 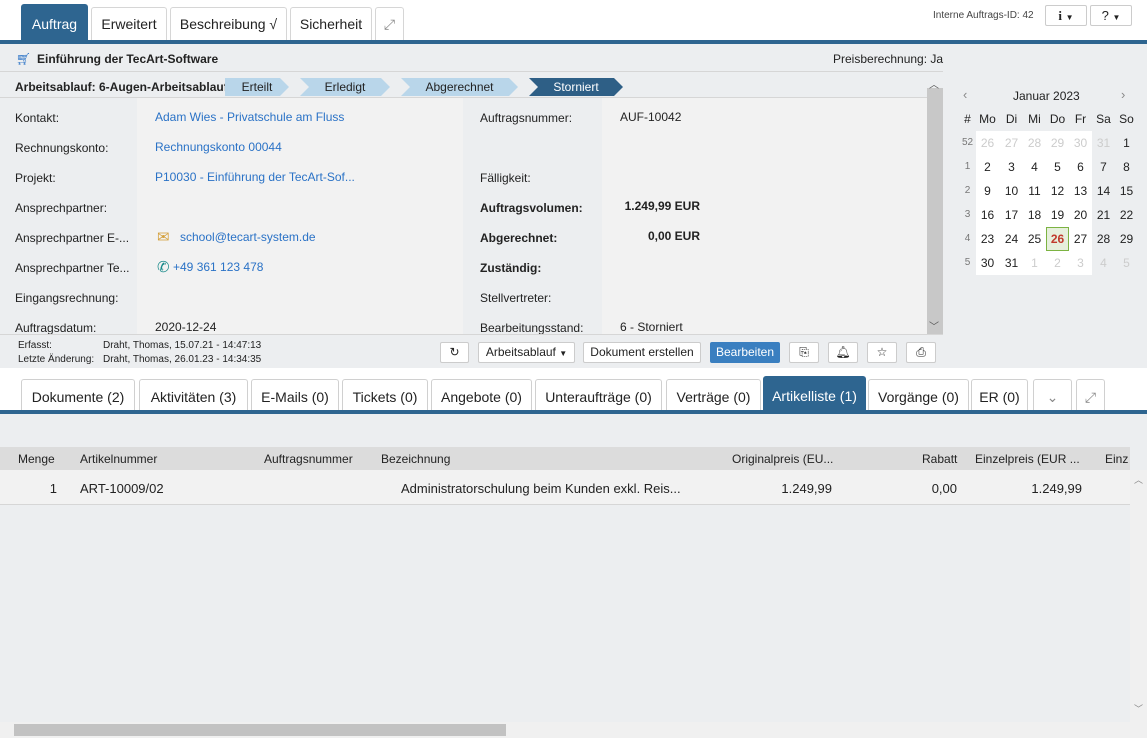 I want to click on workflow-step-abgerechnet: Abgerechnet, so click(x=459, y=87).